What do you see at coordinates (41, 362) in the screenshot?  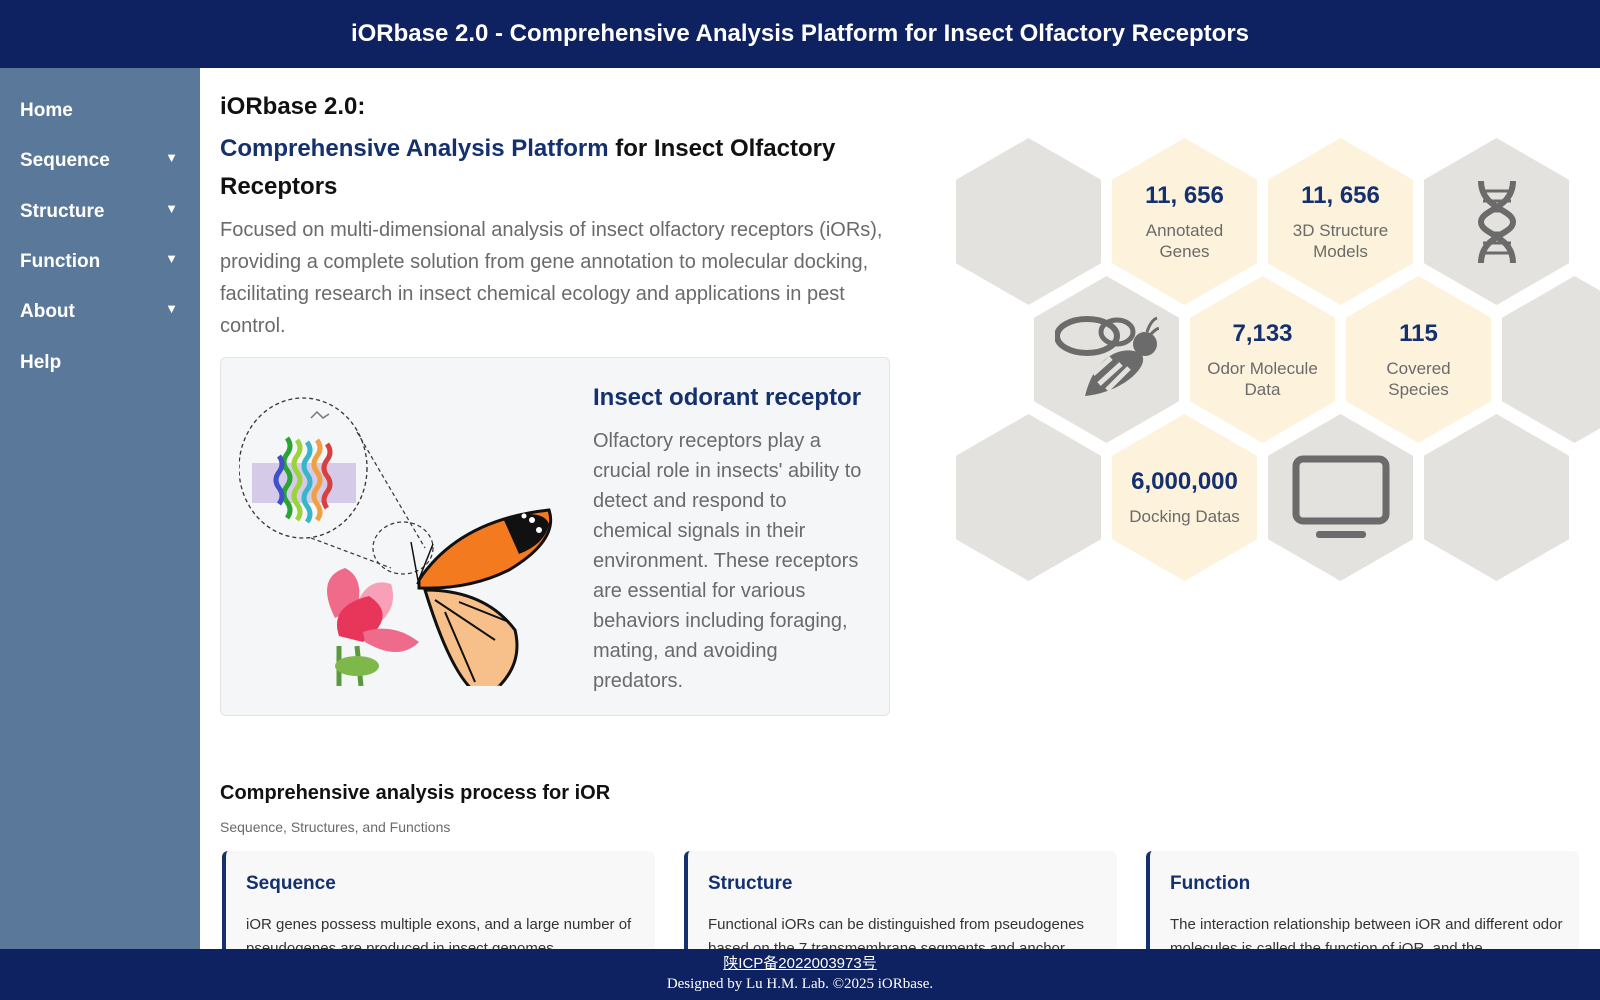 I see `sidebar-item-label: Help` at bounding box center [41, 362].